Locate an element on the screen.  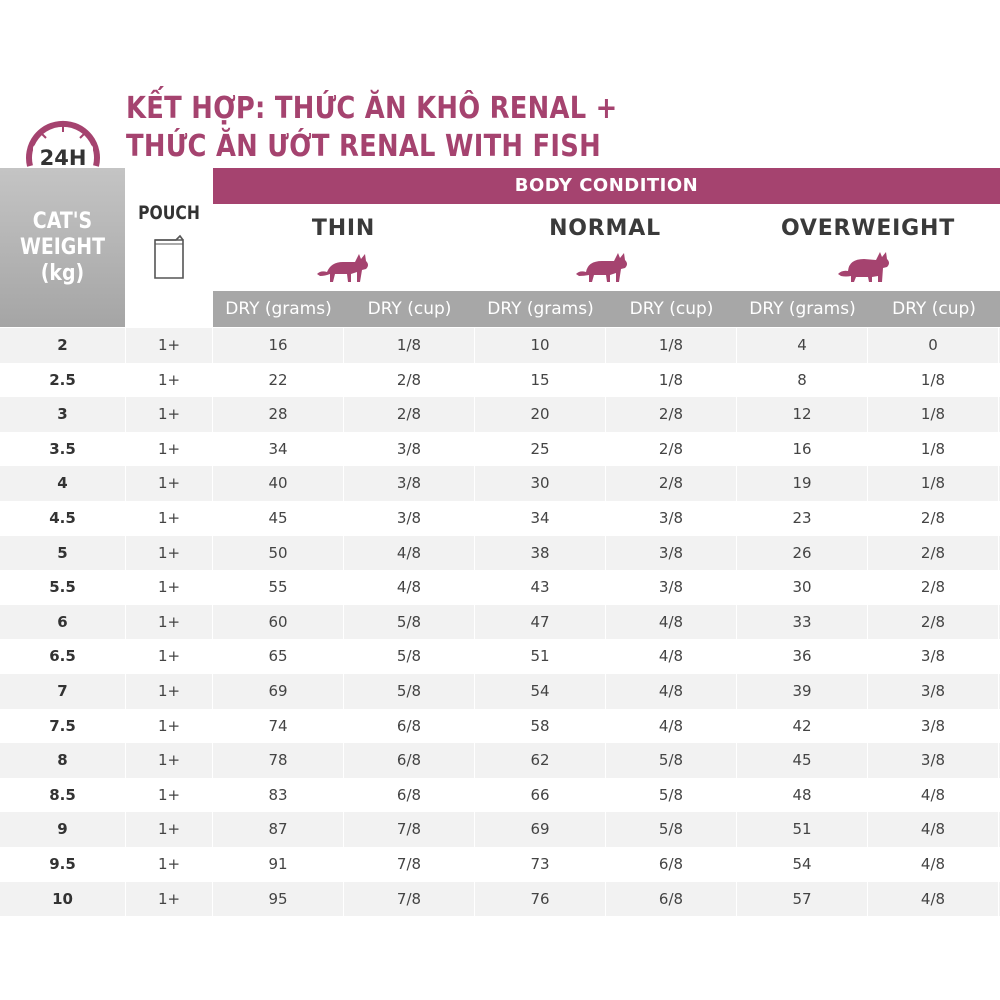
normal-dry-grams-cell: 10 is located at coordinates (540, 345).